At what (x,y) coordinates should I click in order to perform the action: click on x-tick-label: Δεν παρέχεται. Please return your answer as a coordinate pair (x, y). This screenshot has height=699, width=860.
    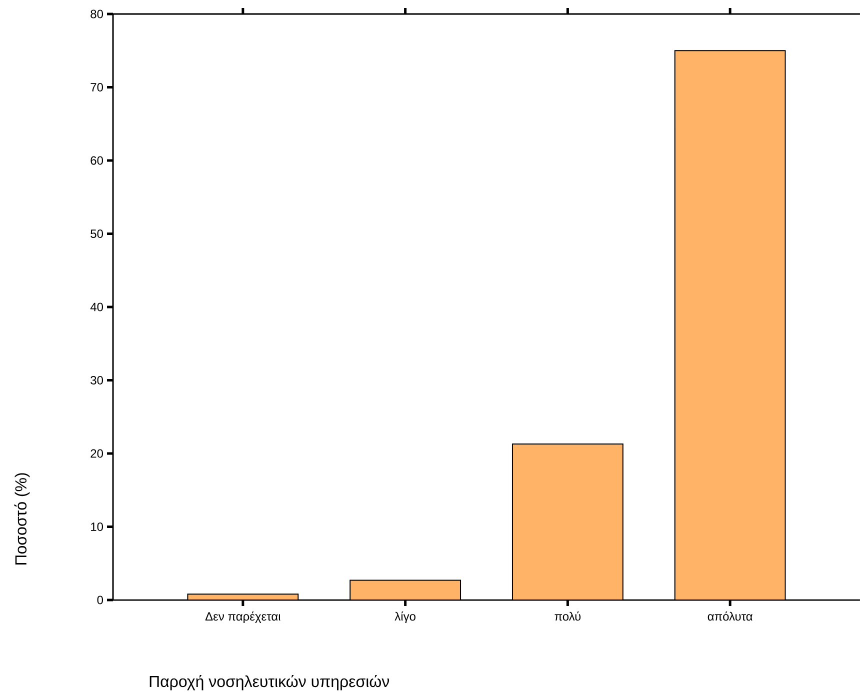
    Looking at the image, I should click on (242, 618).